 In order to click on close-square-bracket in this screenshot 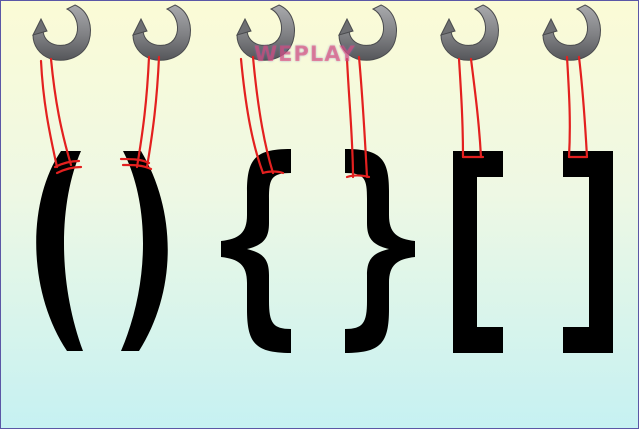, I will do `click(588, 252)`.